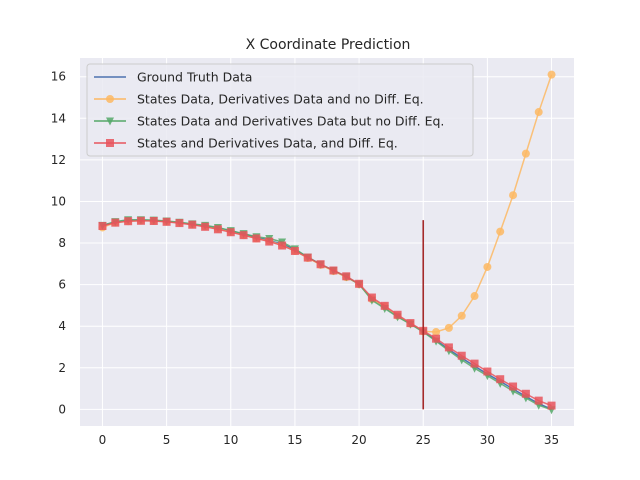 The width and height of the screenshot is (640, 480). I want to click on chart-title: X Coordinate Prediction, so click(328, 45).